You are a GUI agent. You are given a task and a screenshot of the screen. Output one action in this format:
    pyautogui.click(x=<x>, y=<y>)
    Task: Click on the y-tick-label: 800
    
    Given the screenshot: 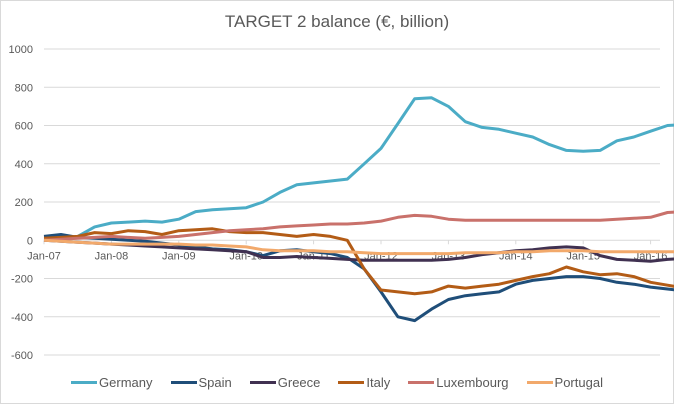 What is the action you would take?
    pyautogui.click(x=24, y=88)
    